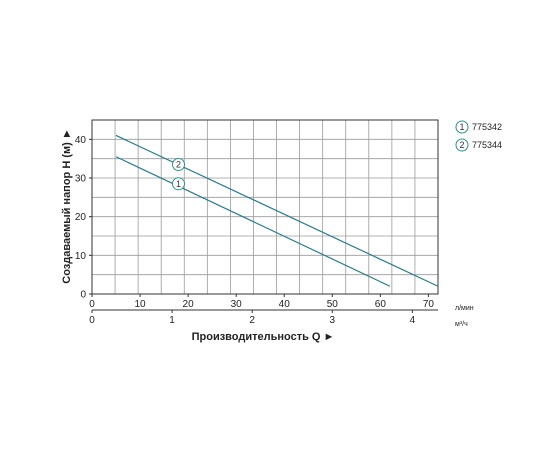 This screenshot has height=460, width=560. What do you see at coordinates (140, 304) in the screenshot?
I see `x-tick-label: 10` at bounding box center [140, 304].